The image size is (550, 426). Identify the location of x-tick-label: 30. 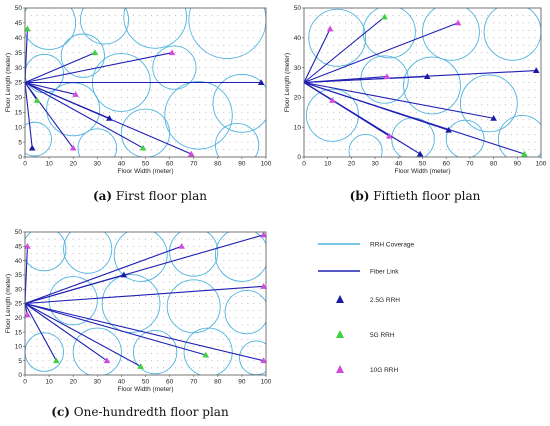
(375, 164).